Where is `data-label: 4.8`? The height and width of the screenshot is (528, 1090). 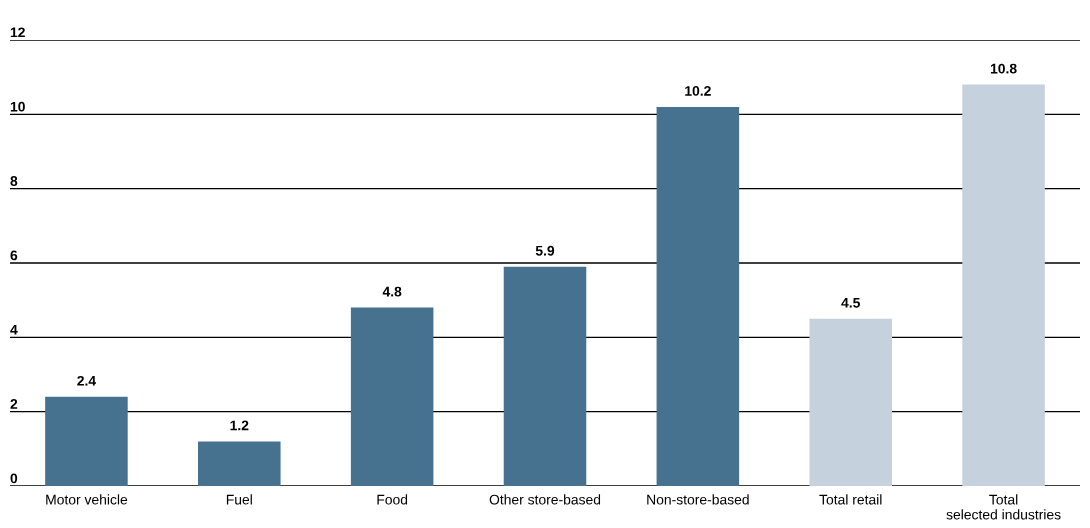 data-label: 4.8 is located at coordinates (392, 291).